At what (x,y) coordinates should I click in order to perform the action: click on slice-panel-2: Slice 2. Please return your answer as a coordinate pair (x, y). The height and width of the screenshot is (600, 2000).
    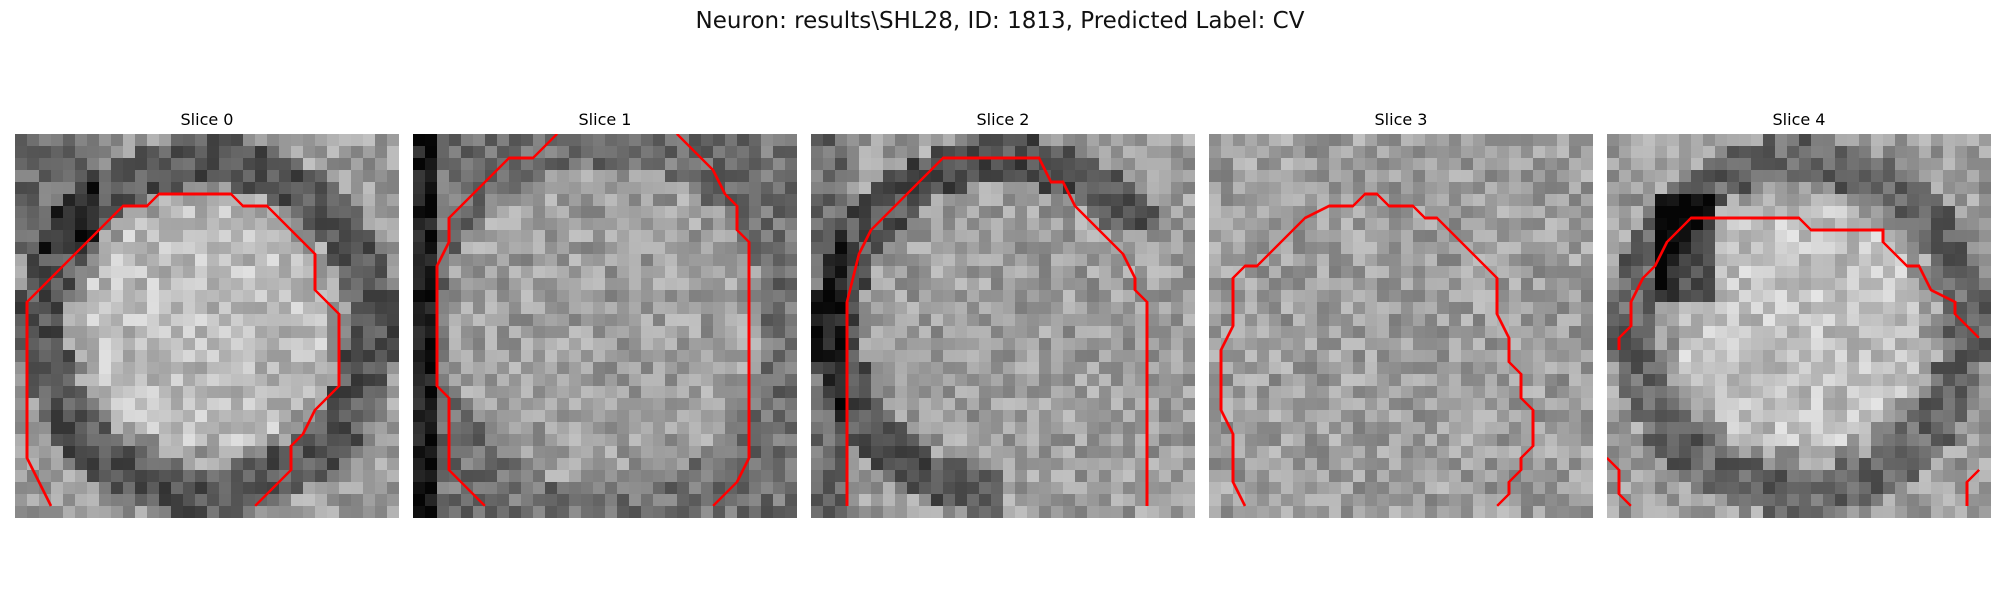
    Looking at the image, I should click on (1003, 314).